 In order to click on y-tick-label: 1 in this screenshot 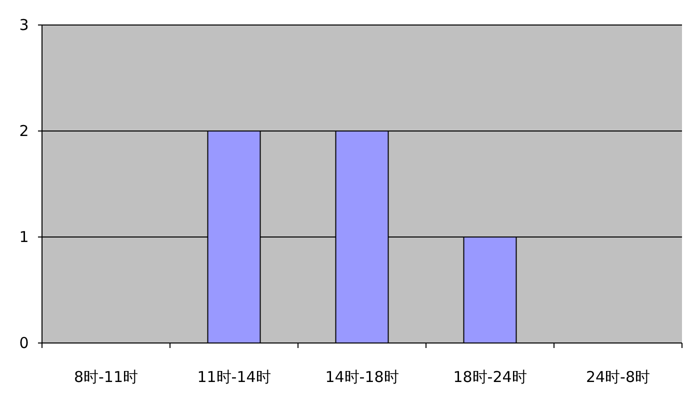, I will do `click(24, 237)`.